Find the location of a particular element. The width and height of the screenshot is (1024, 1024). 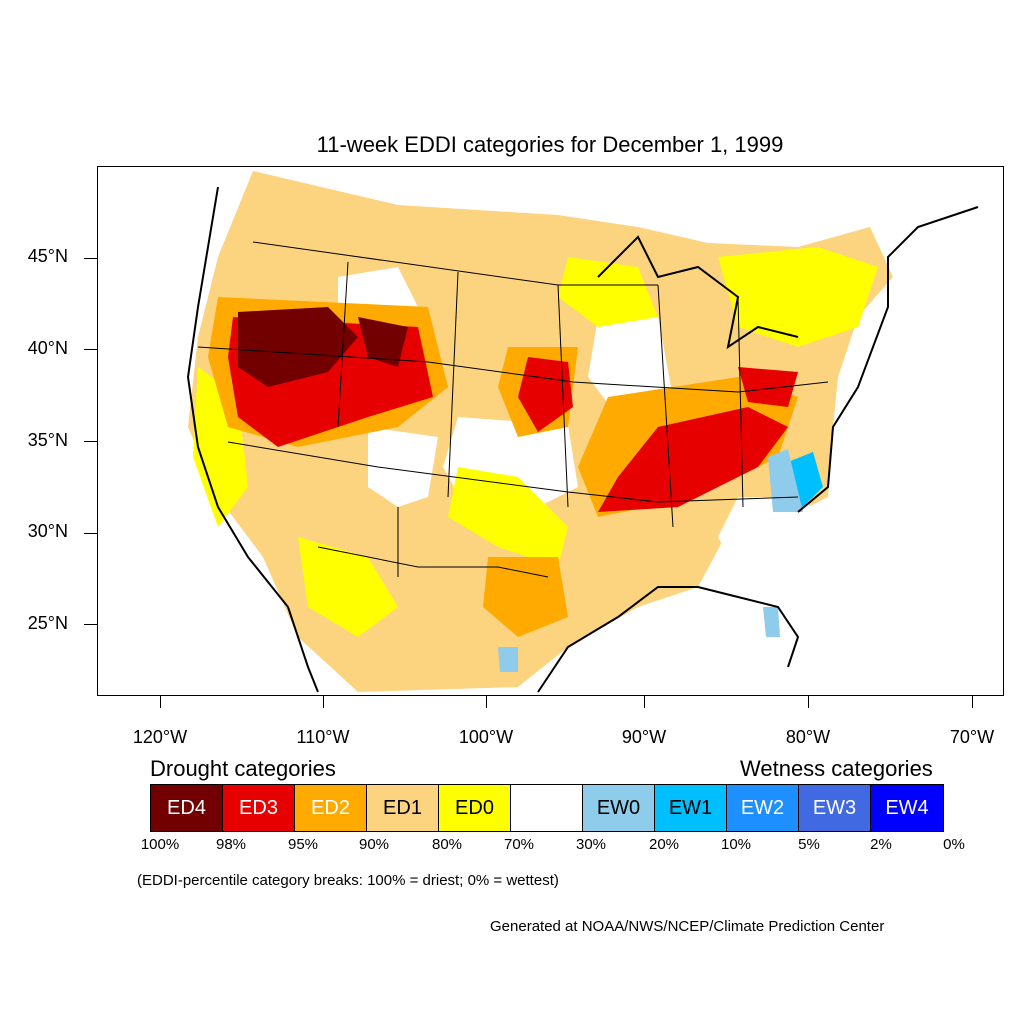

legend-label: EW3 is located at coordinates (834, 807).